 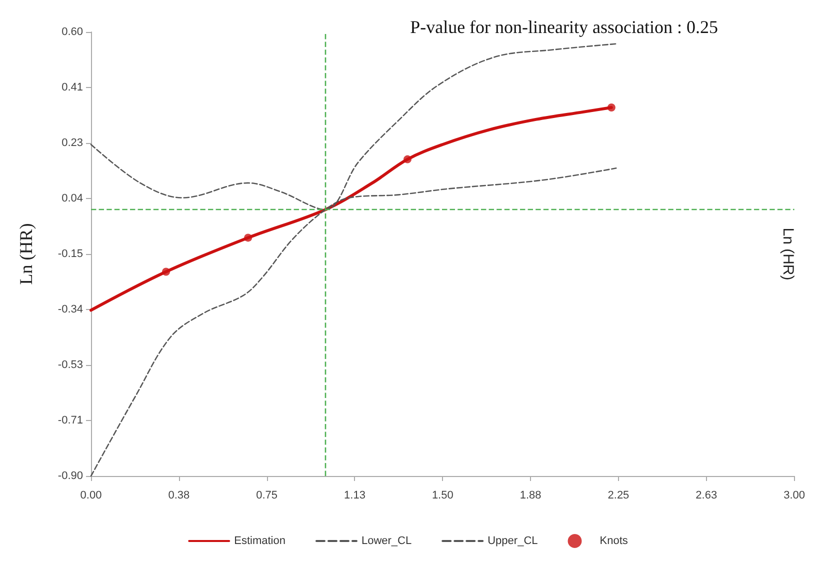 What do you see at coordinates (787, 254) in the screenshot?
I see `y2-axis-title: Ln (HR)` at bounding box center [787, 254].